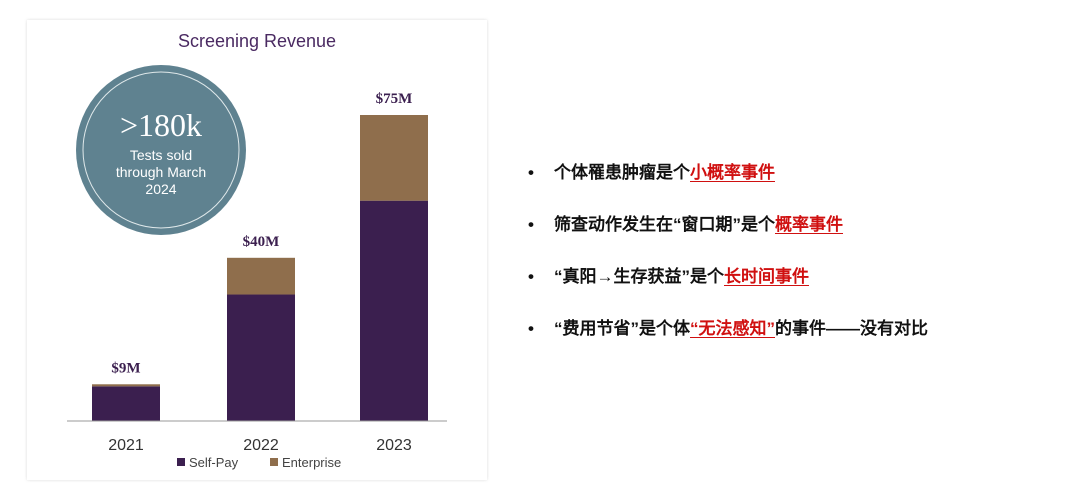 Image resolution: width=1080 pixels, height=492 pixels. What do you see at coordinates (851, 328) in the screenshot?
I see `bullet-text-after: 的事件——没有对比` at bounding box center [851, 328].